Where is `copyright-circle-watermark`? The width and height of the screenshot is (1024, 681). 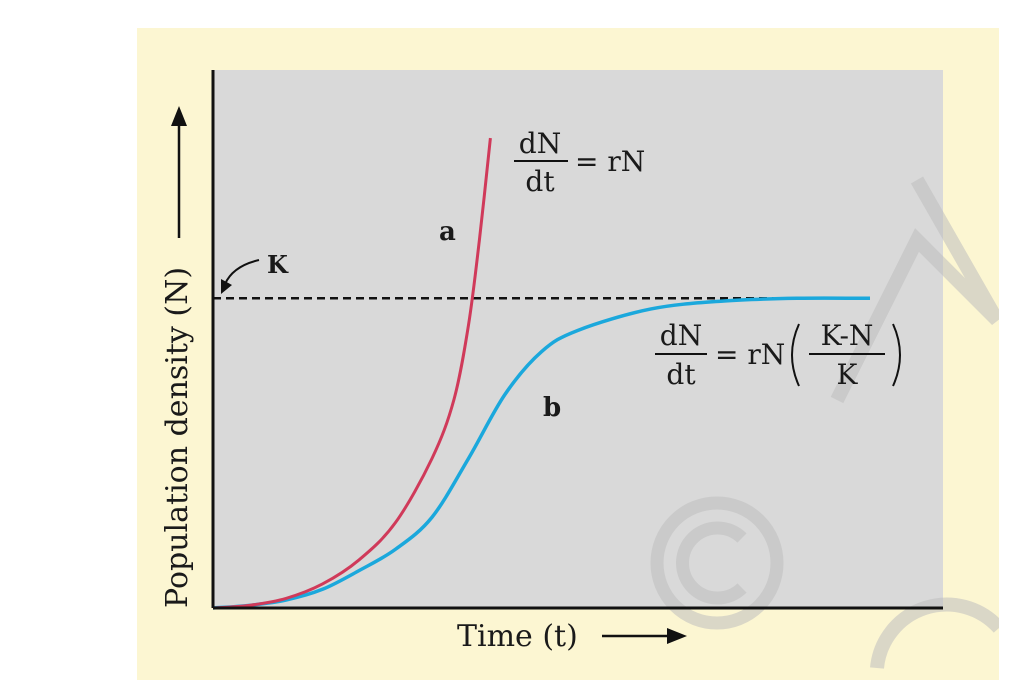 copyright-circle-watermark is located at coordinates (717, 563).